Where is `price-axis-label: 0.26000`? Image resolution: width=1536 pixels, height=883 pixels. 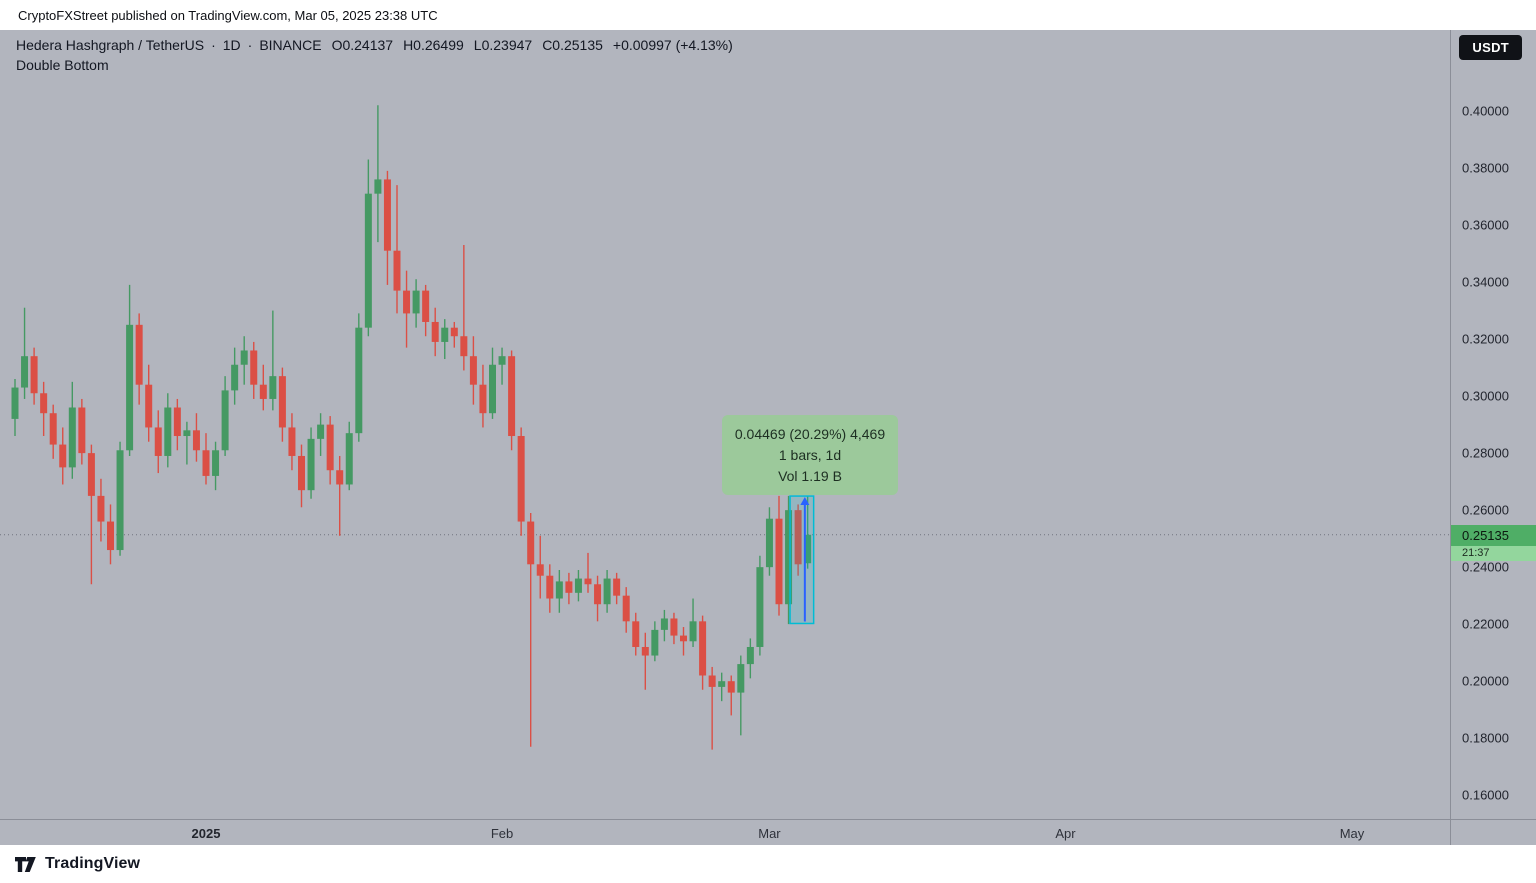 price-axis-label: 0.26000 is located at coordinates (1485, 510).